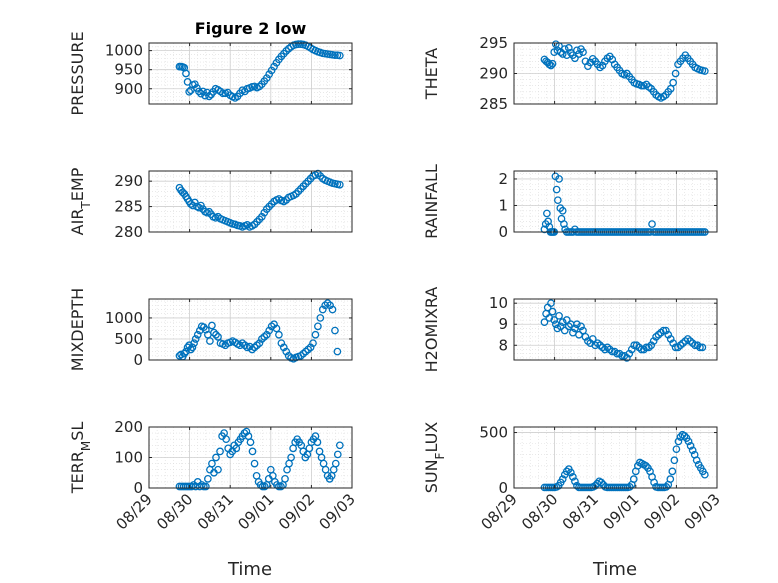 This screenshot has height=583, width=778. What do you see at coordinates (80, 201) in the screenshot?
I see `y-axis-label: AIRTEMP` at bounding box center [80, 201].